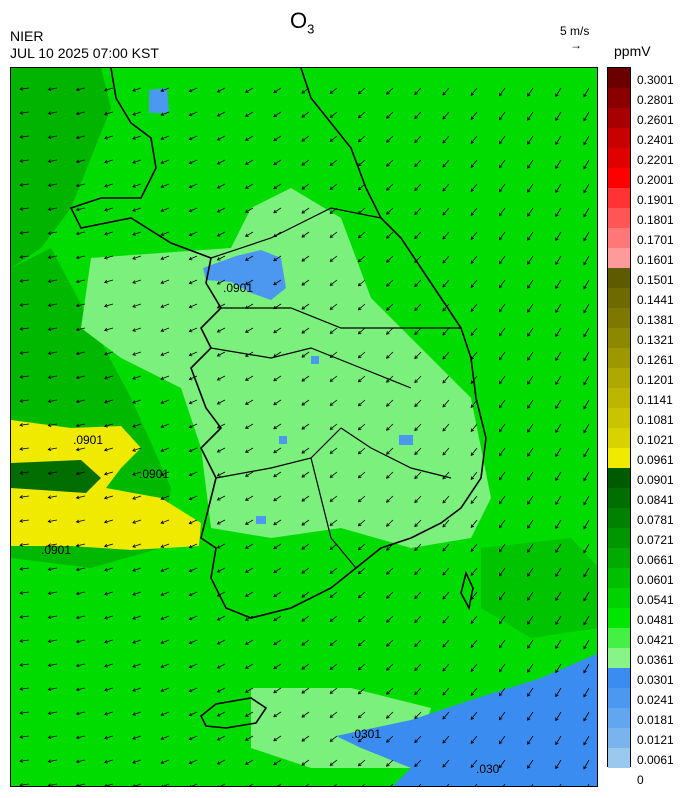  I want to click on low-ozone-spot-jeonju, so click(283, 440).